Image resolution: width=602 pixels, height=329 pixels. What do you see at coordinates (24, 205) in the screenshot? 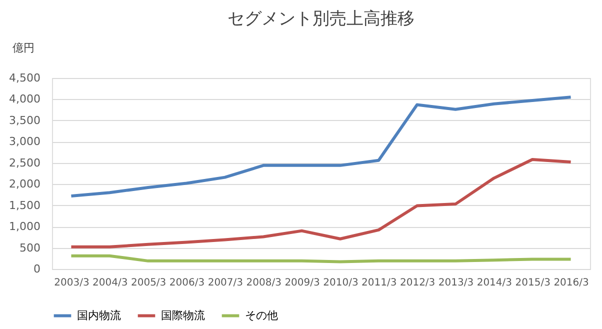
I see `y-tick-label: 1,500` at bounding box center [24, 205].